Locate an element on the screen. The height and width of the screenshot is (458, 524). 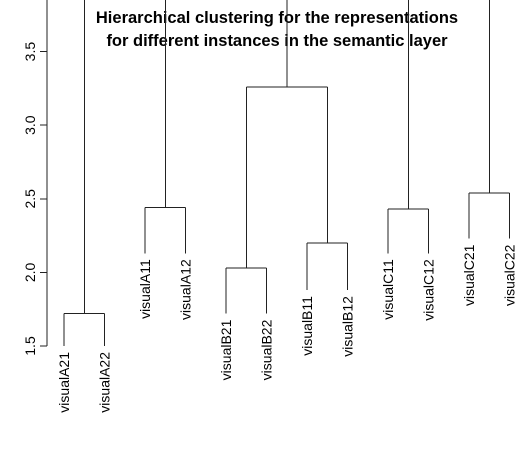
leaf-label: visualB22 is located at coordinates (267, 349).